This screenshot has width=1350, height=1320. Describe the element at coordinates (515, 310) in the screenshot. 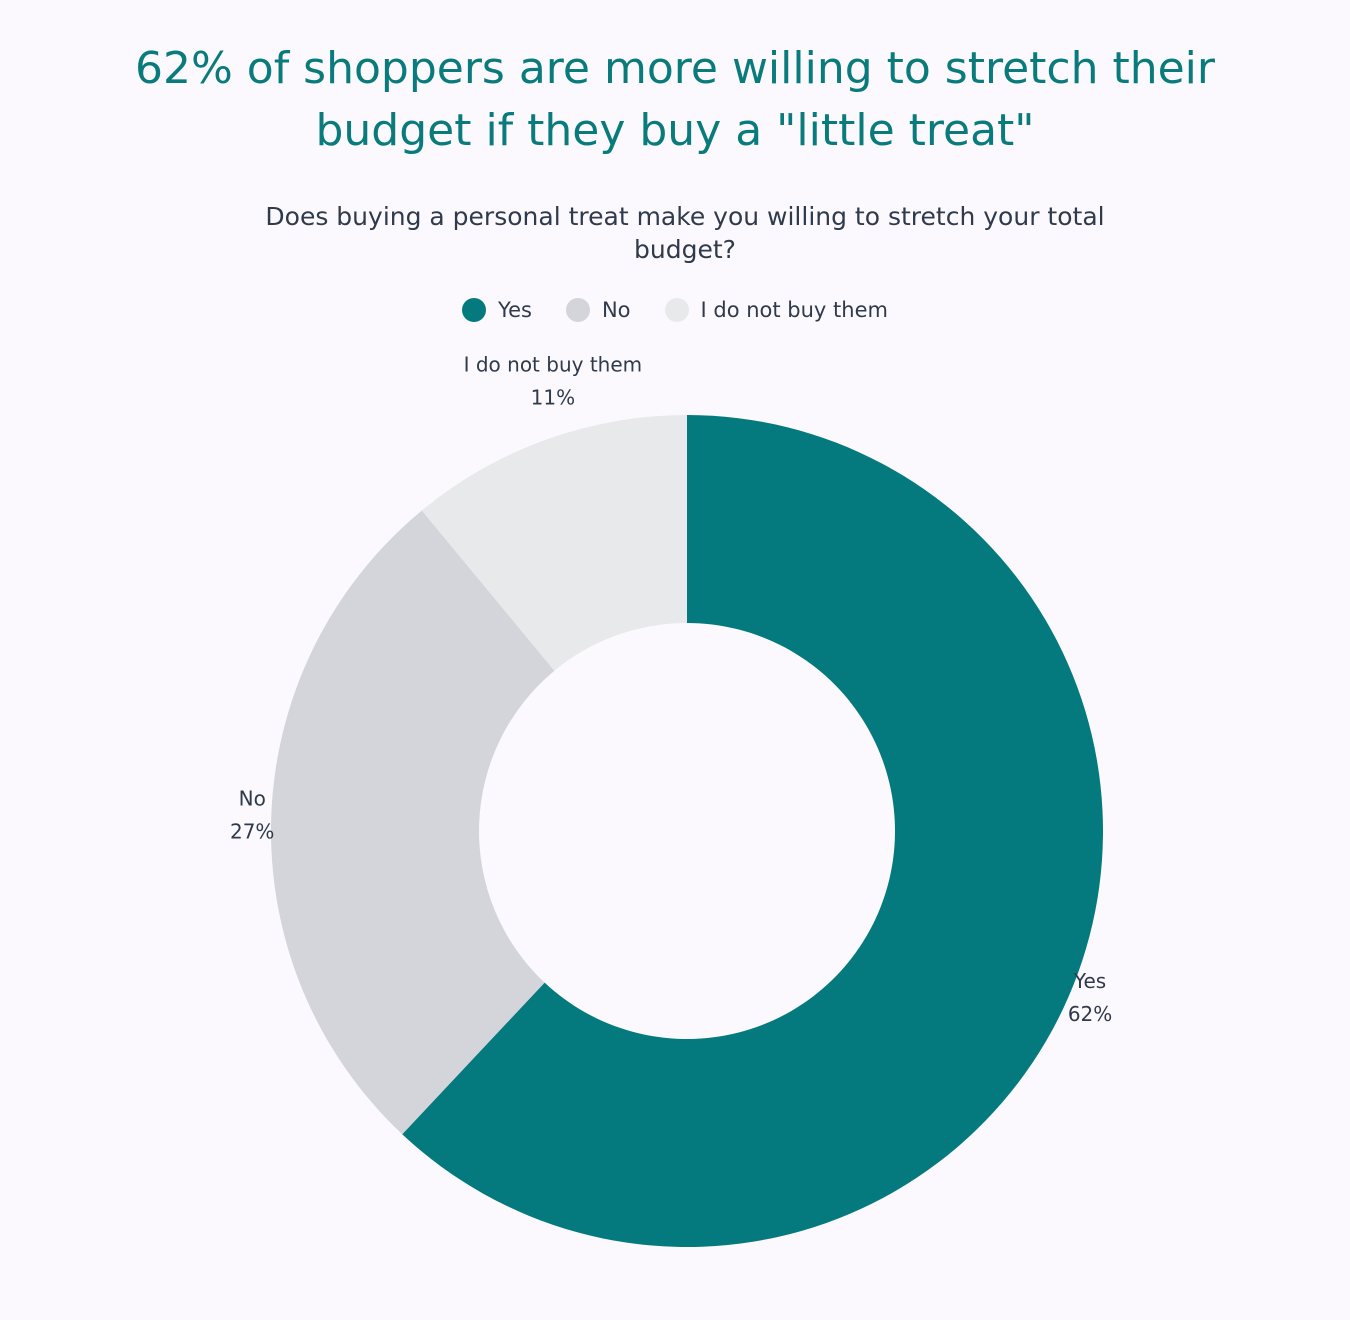

I see `legend-label: Yes` at that location.